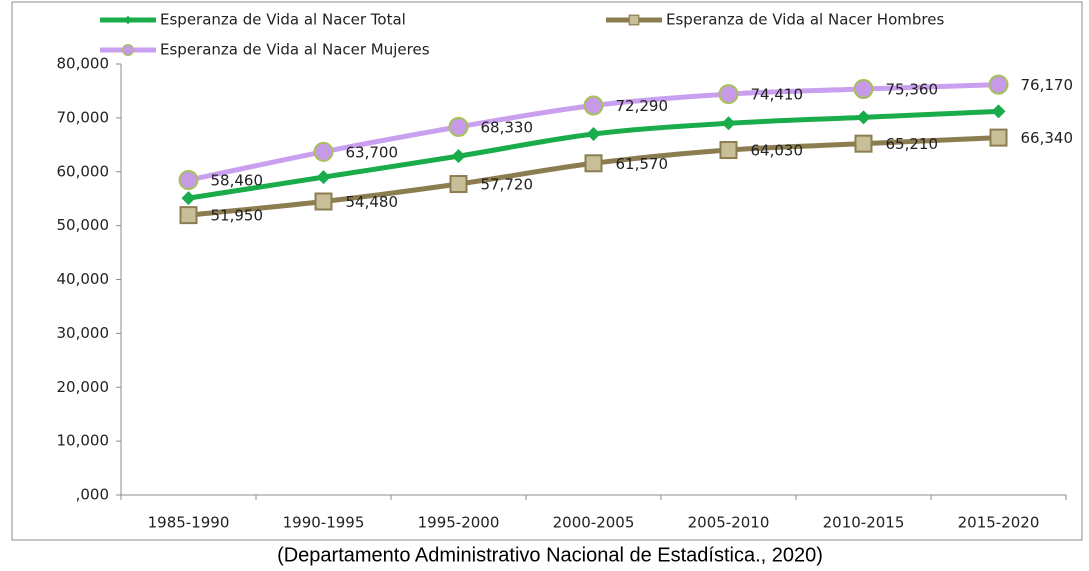 Image resolution: width=1089 pixels, height=571 pixels. Describe the element at coordinates (805, 20) in the screenshot. I see `legend-label: Esperanza de Vida al Nacer Hombres` at that location.